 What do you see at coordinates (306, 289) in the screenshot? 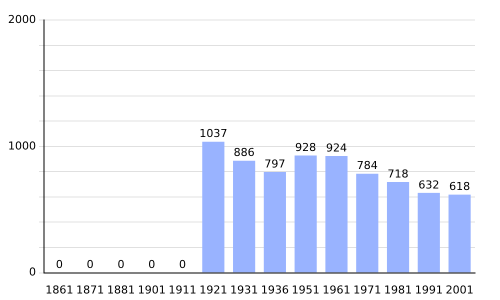
I see `x-tick-label: 1951` at bounding box center [306, 289].